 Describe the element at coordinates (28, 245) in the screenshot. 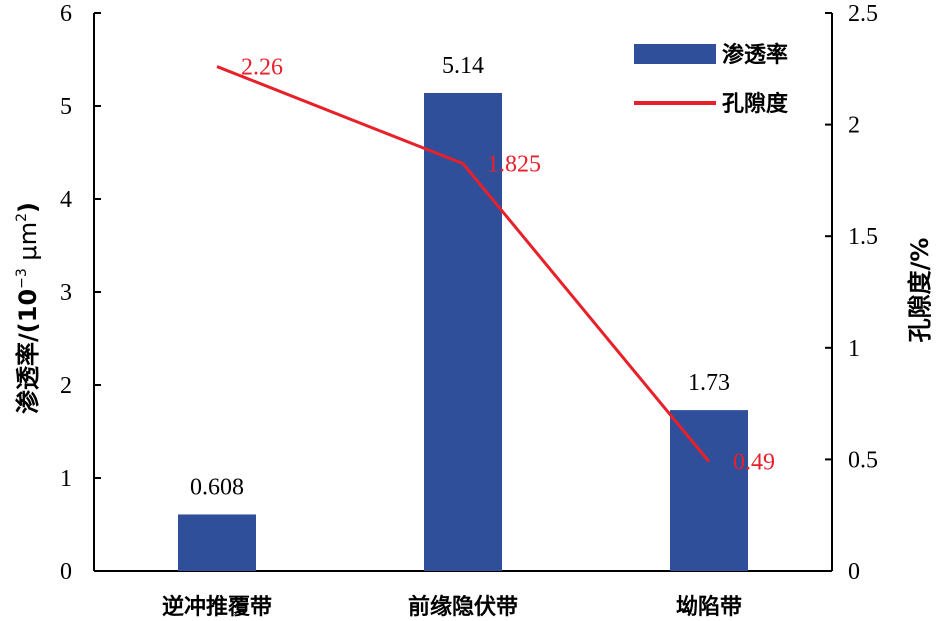

I see `y-left-title-mid: μm` at that location.